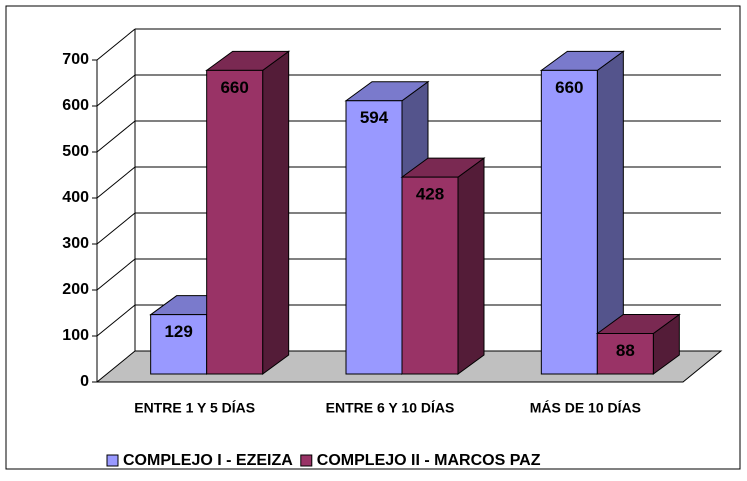 This screenshot has height=481, width=747. I want to click on y-tick-label: 500, so click(75, 151).